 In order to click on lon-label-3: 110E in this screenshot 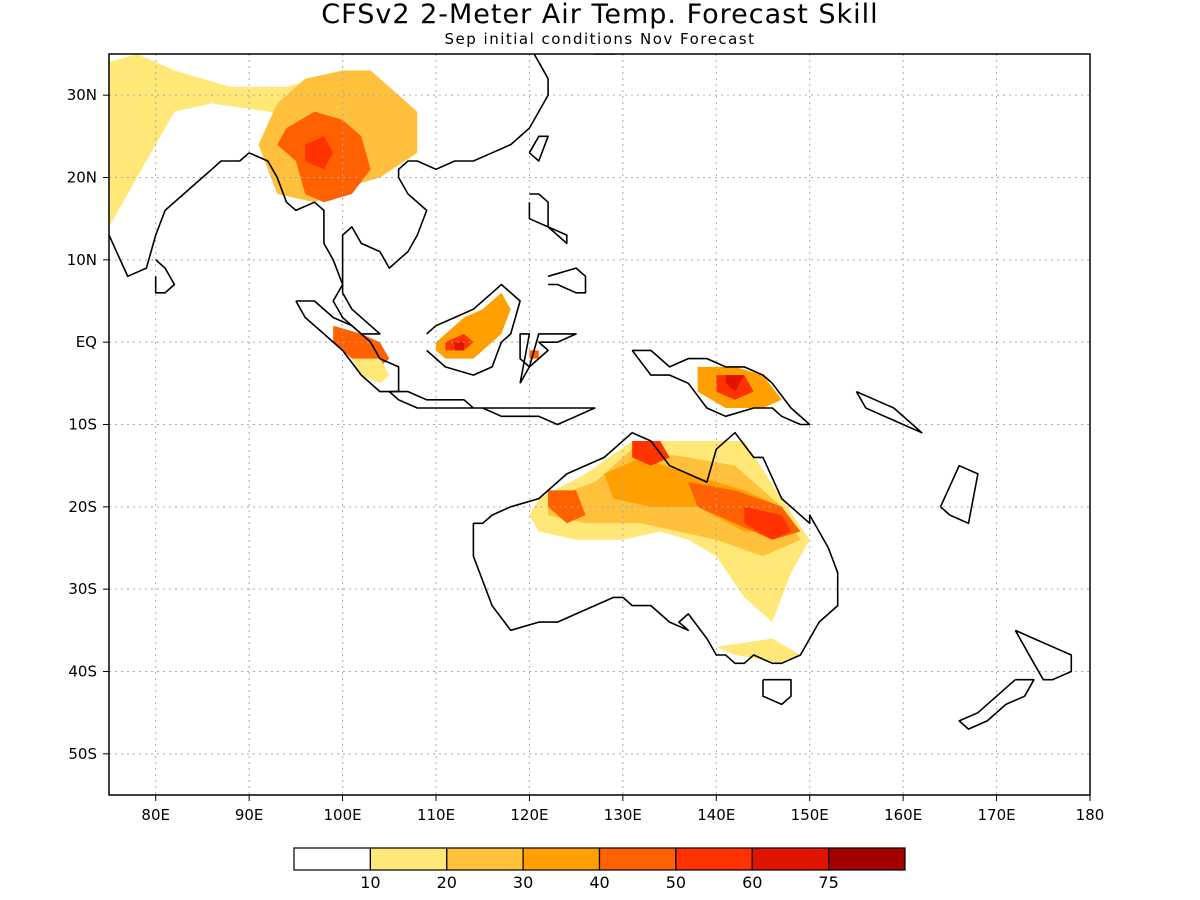, I will do `click(436, 815)`.